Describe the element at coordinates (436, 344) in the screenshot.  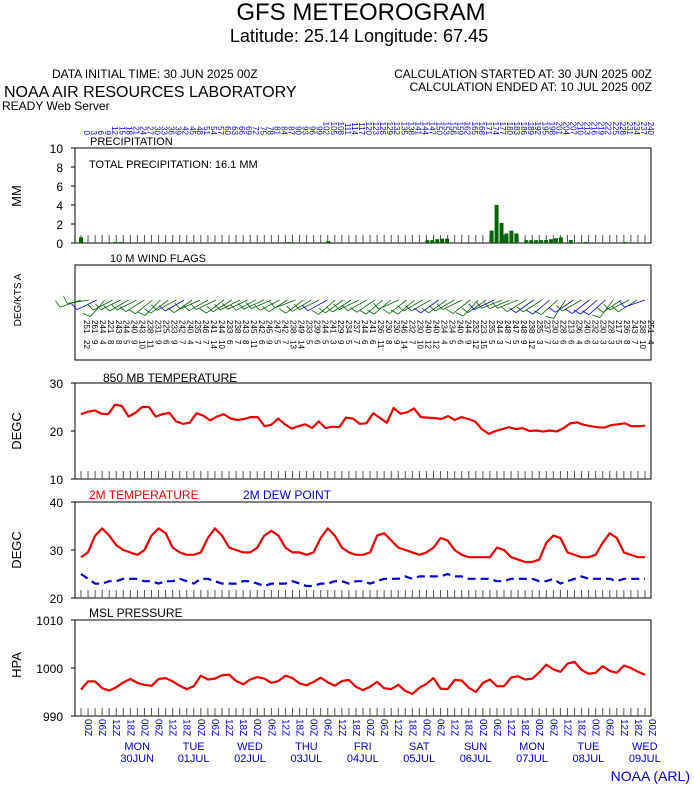
I see `wind-speed-label: 12` at that location.